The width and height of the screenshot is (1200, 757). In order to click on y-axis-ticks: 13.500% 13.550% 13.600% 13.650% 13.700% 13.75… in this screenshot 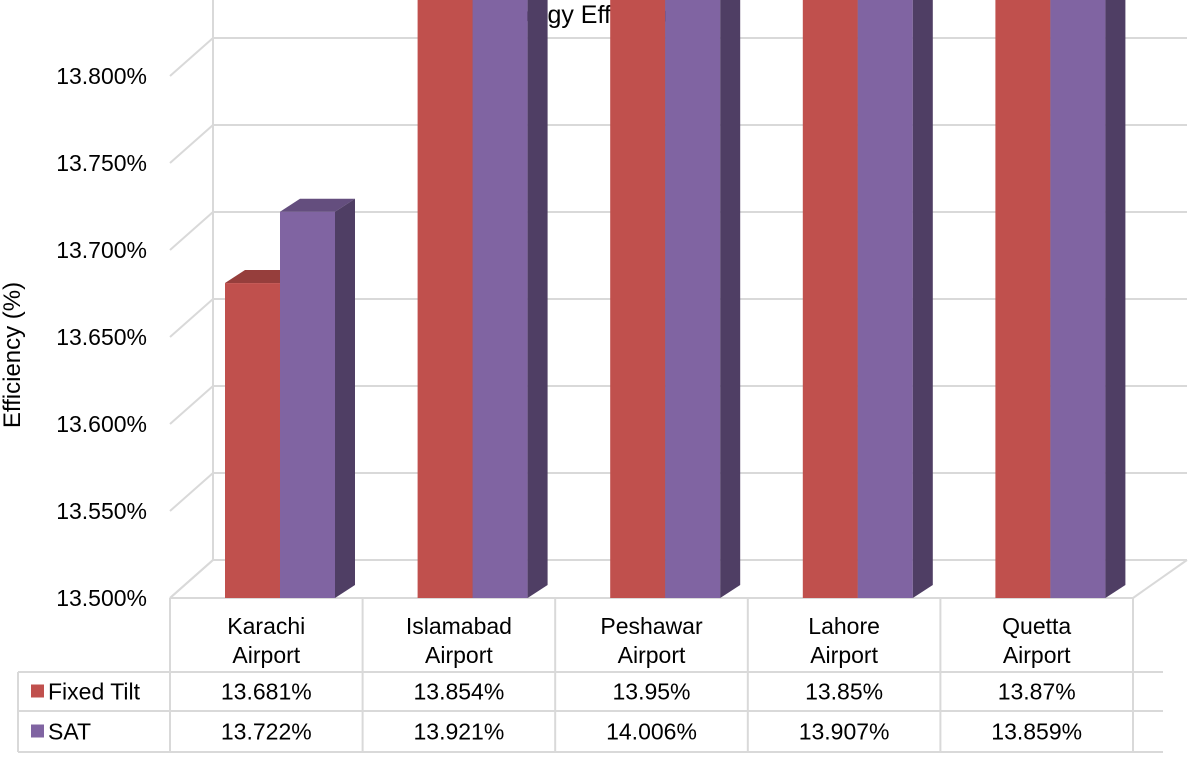, I will do `click(101, 305)`.